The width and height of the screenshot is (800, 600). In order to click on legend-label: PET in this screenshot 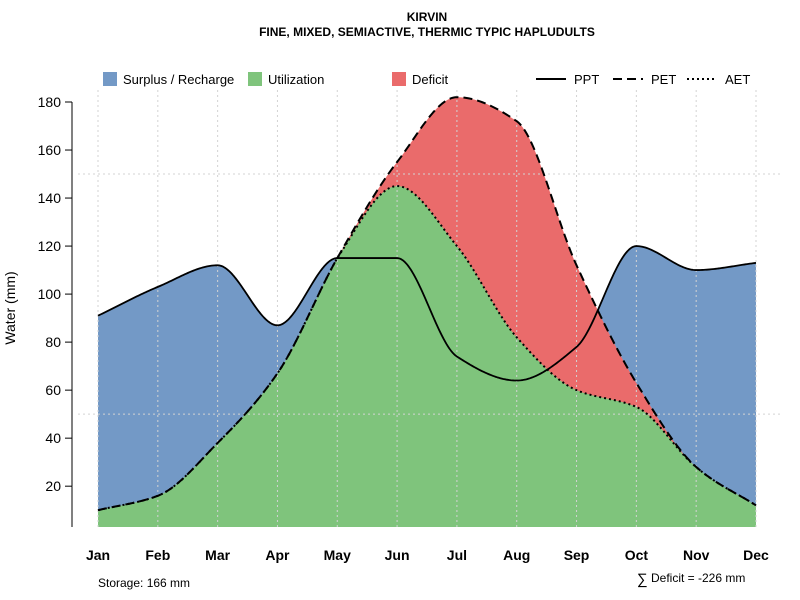, I will do `click(663, 79)`.